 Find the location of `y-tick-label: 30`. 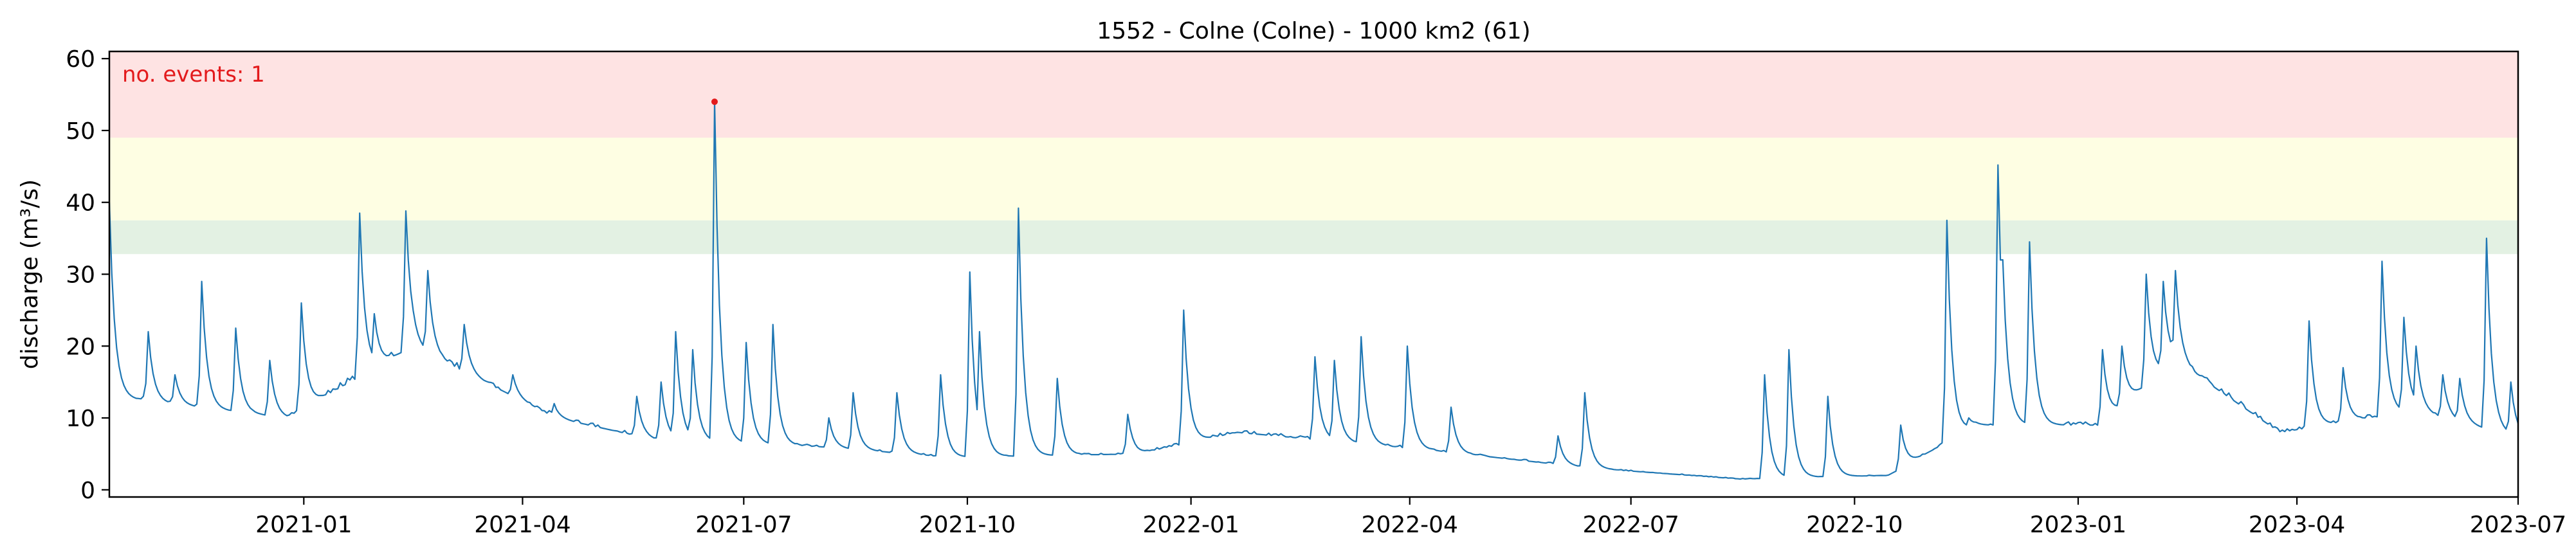

y-tick-label: 30 is located at coordinates (80, 275).